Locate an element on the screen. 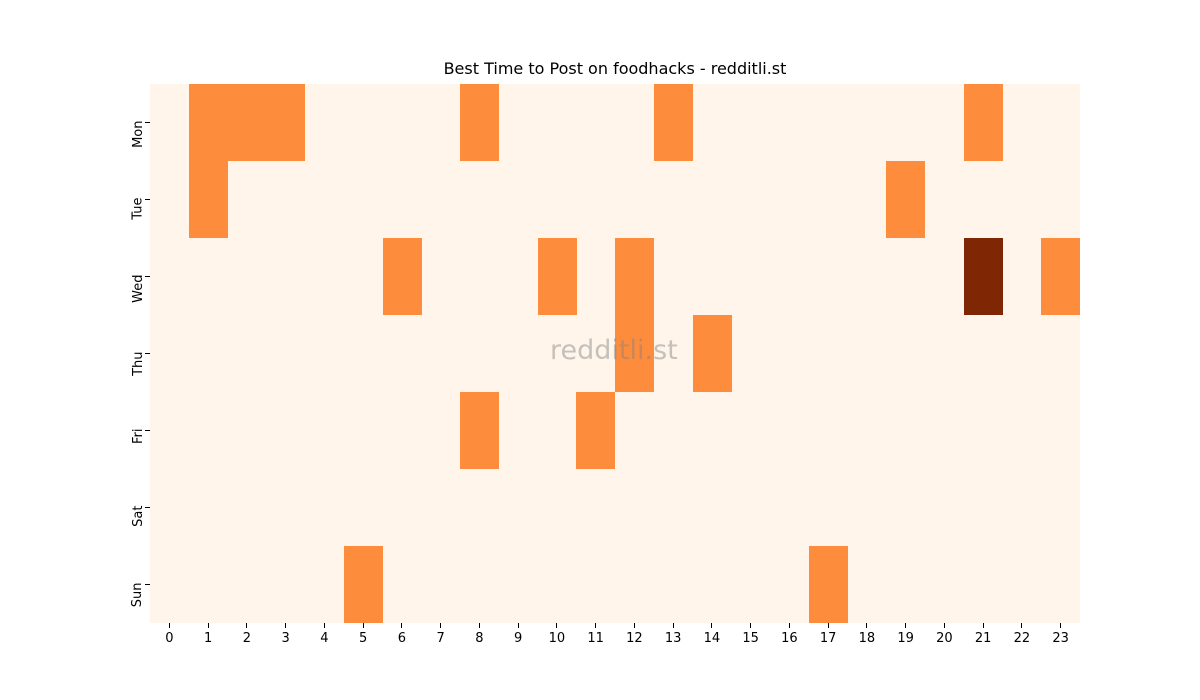  x-tick-label: 4 is located at coordinates (324, 634).